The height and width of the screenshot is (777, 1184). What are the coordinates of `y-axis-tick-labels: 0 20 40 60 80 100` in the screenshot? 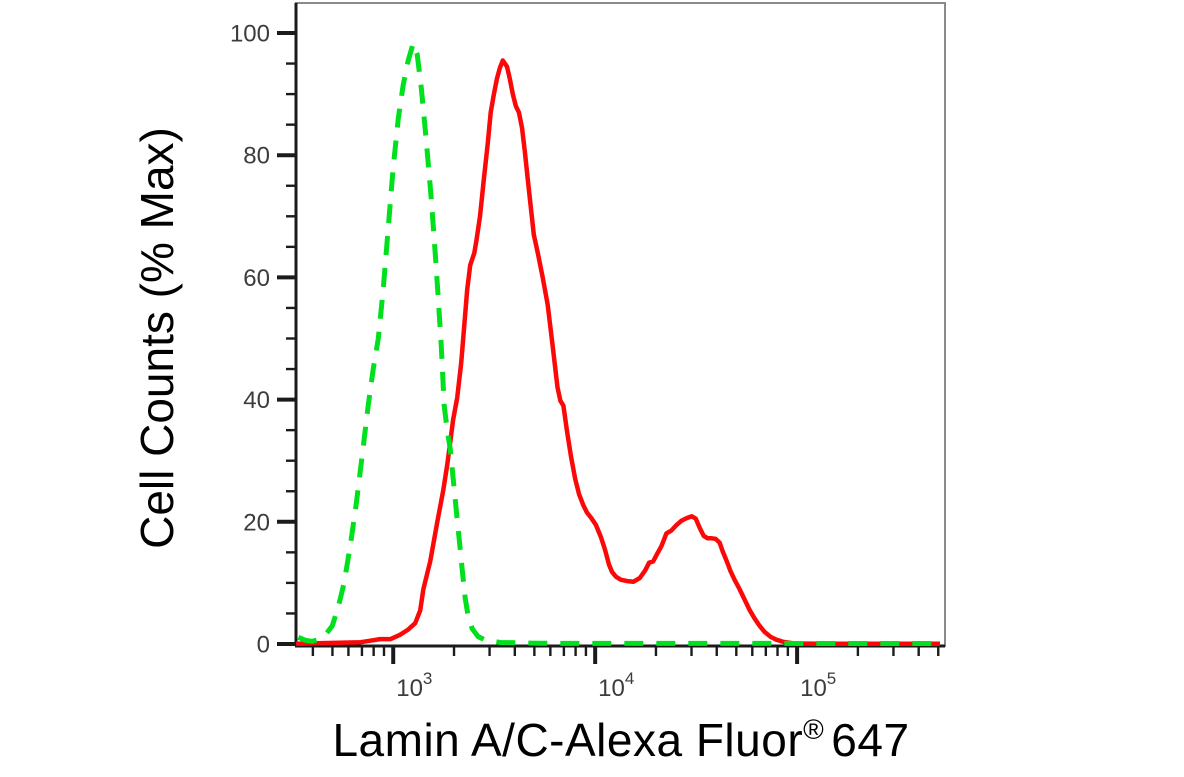 It's located at (250, 340).